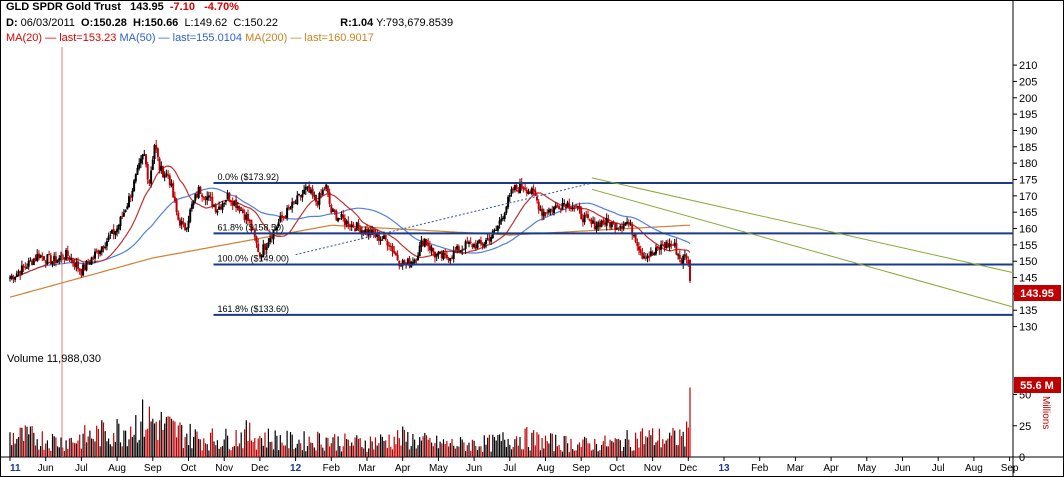 This screenshot has width=1064, height=477. What do you see at coordinates (653, 468) in the screenshot?
I see `x-tick-label: Nov` at bounding box center [653, 468].